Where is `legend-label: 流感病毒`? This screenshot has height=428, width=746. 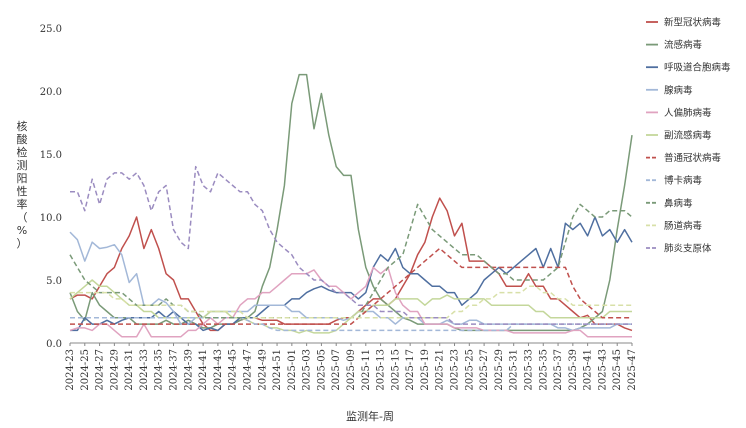 legend-label: 流感病毒 is located at coordinates (683, 45).